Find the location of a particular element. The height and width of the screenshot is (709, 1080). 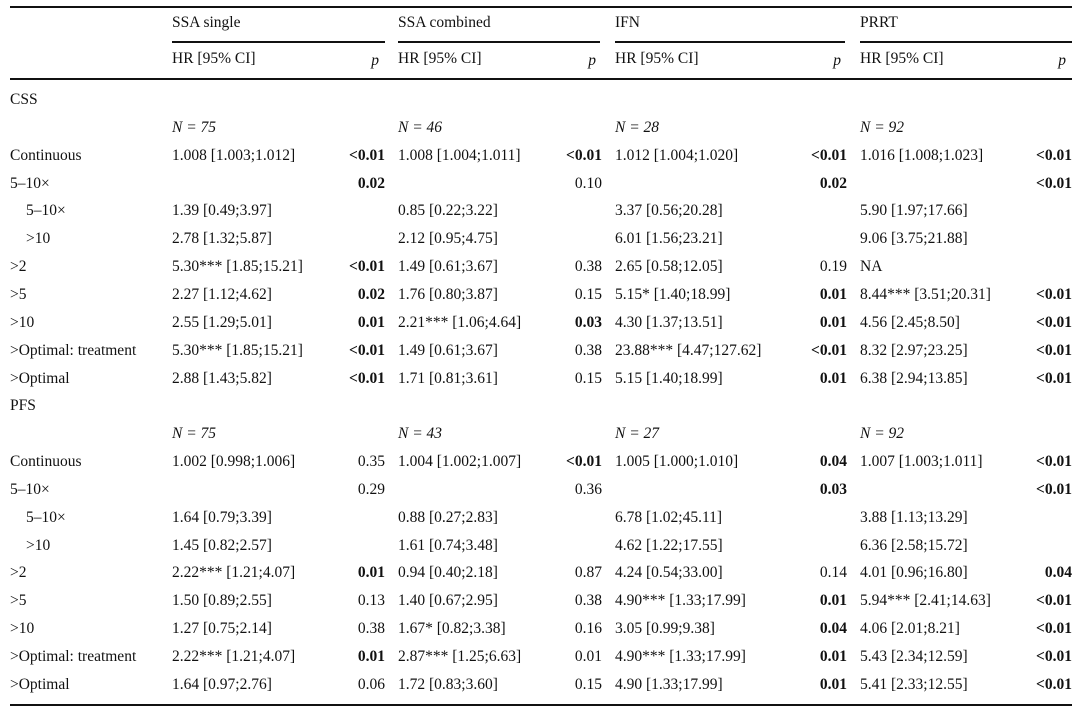

hr-value: 2.88 [1.43;5.82] is located at coordinates (222, 378).